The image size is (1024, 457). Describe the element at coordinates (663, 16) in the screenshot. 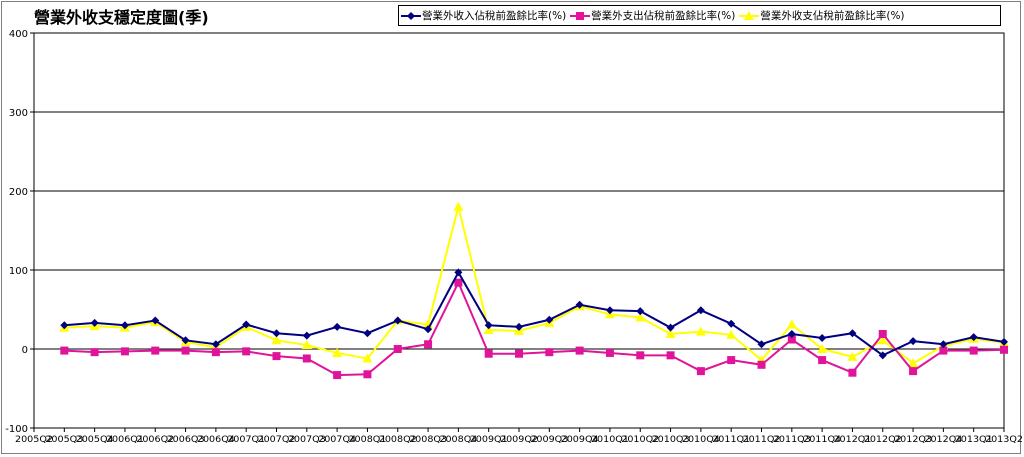

I see `legend-label: 營業外支出佔稅前盈餘比率(%)` at that location.